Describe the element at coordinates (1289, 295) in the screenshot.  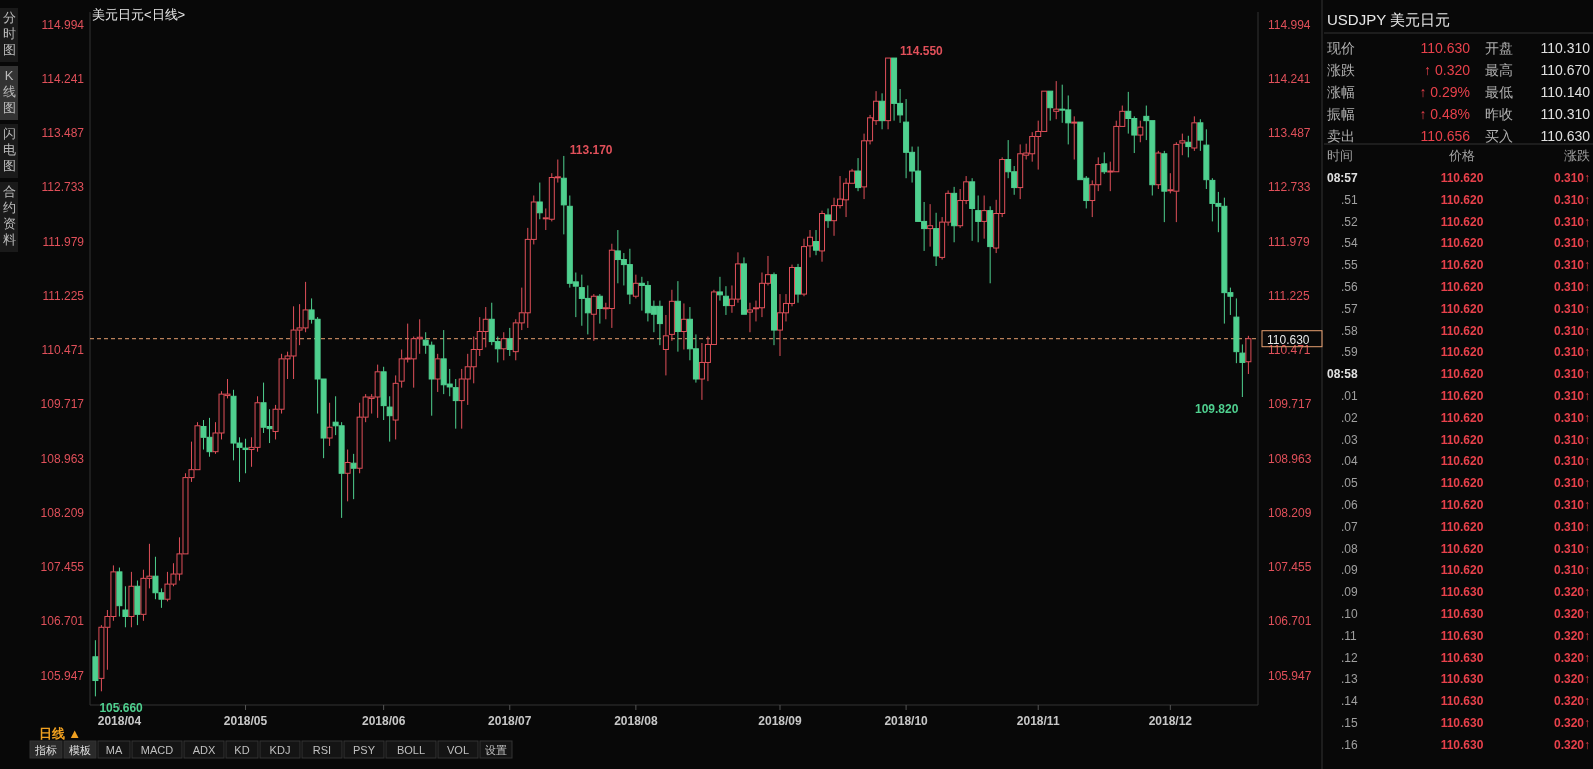
I see `y2-tick-label: 111.225` at that location.